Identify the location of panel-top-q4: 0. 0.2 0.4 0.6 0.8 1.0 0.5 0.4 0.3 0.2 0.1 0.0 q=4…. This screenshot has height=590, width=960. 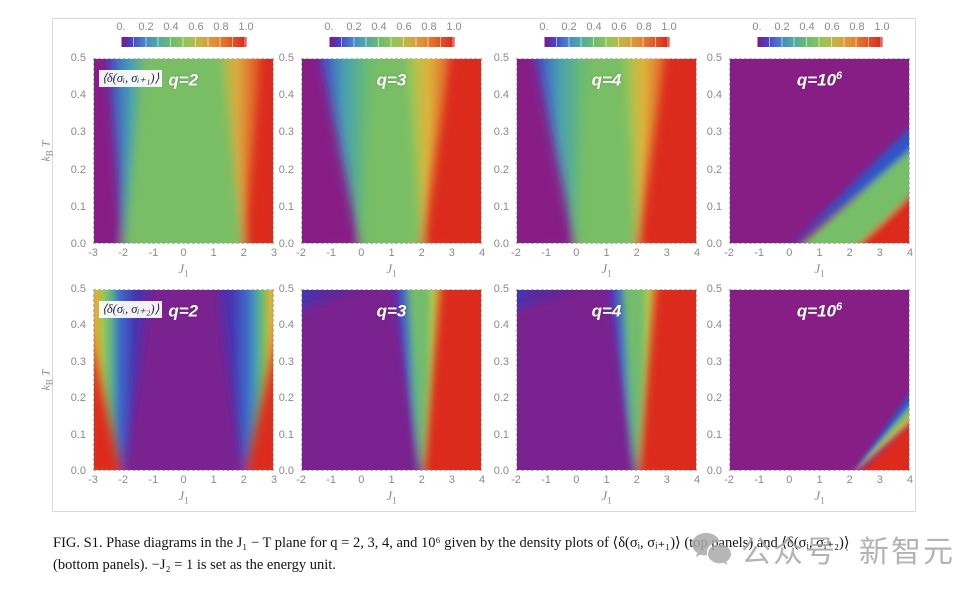
(597, 150).